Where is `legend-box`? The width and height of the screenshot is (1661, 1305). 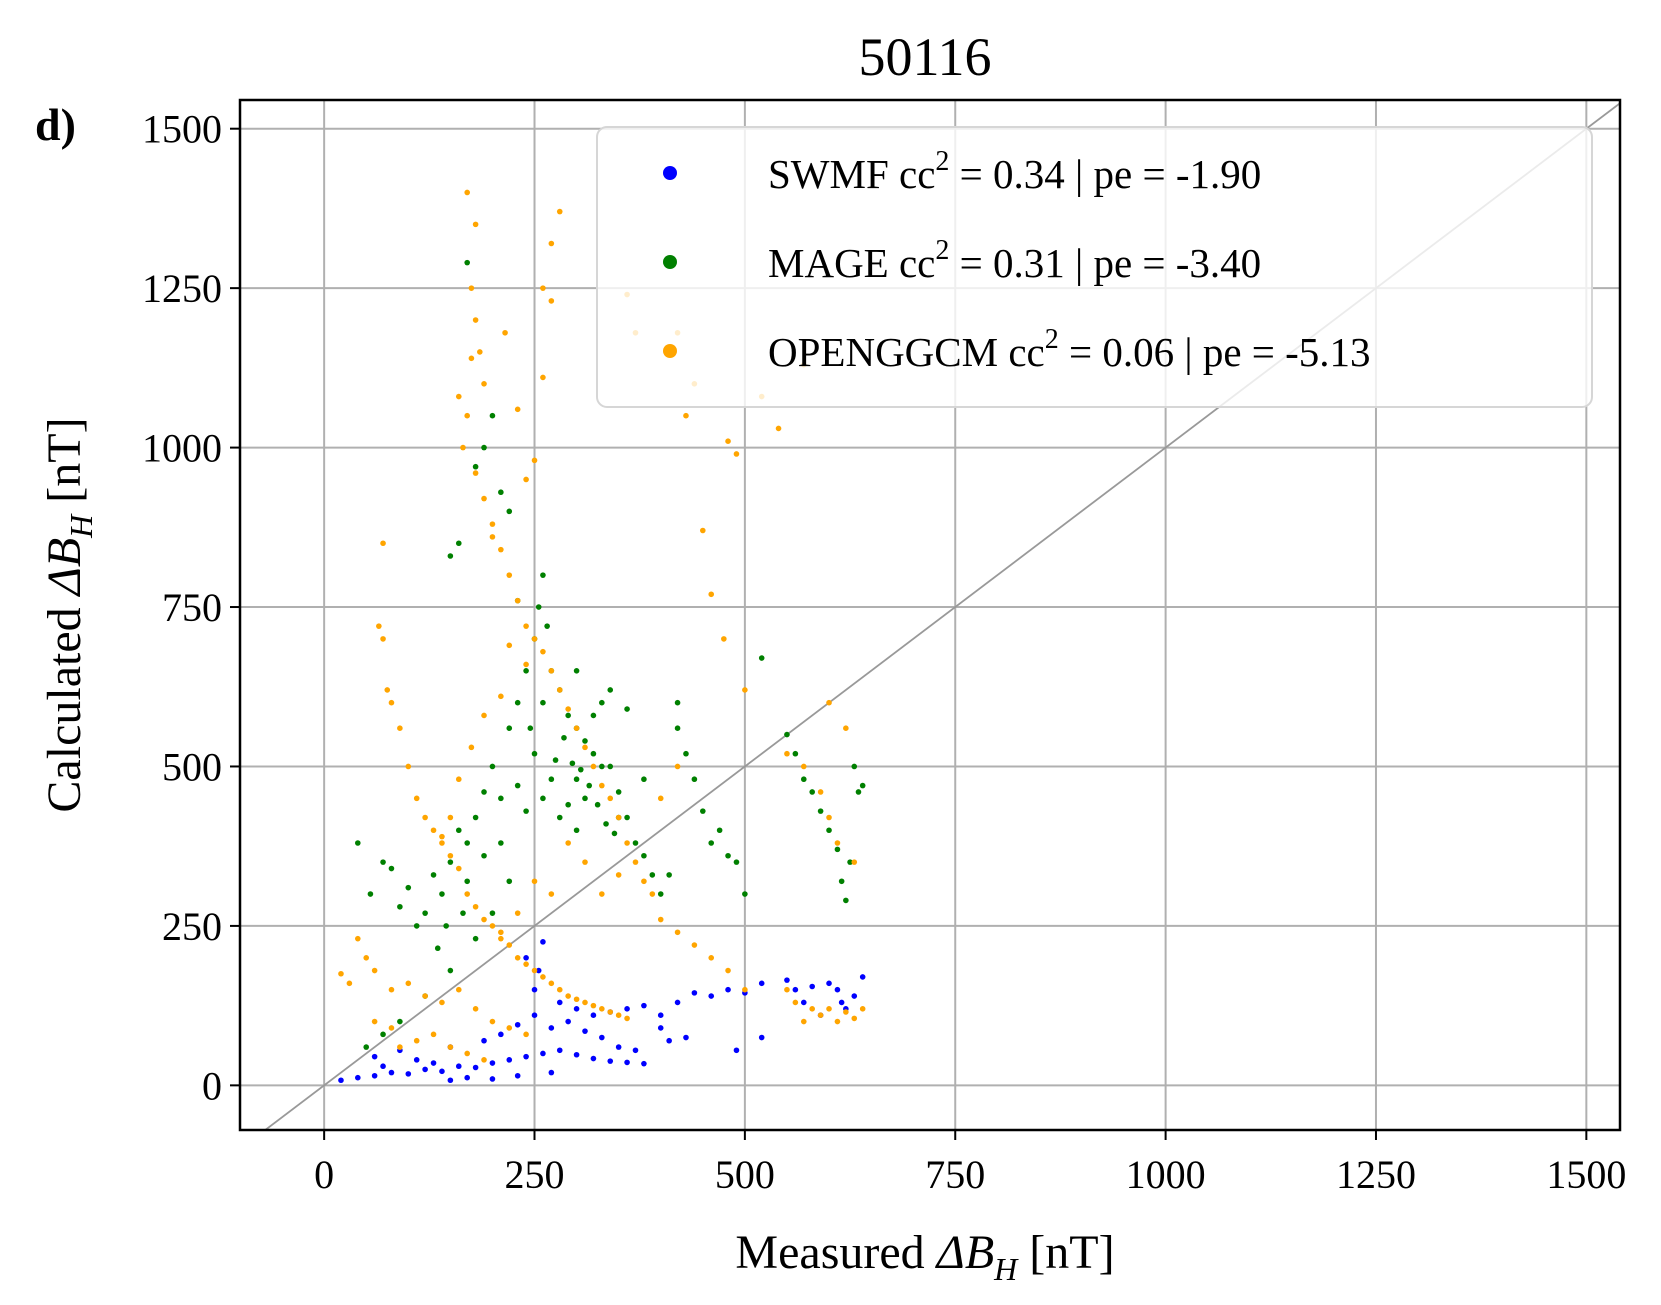 legend-box is located at coordinates (1094, 267).